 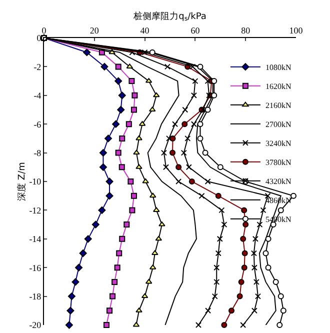 I want to click on x-axis-title: 桩侧摩阻力q$_{s}$/kPa, so click(x=169, y=16).